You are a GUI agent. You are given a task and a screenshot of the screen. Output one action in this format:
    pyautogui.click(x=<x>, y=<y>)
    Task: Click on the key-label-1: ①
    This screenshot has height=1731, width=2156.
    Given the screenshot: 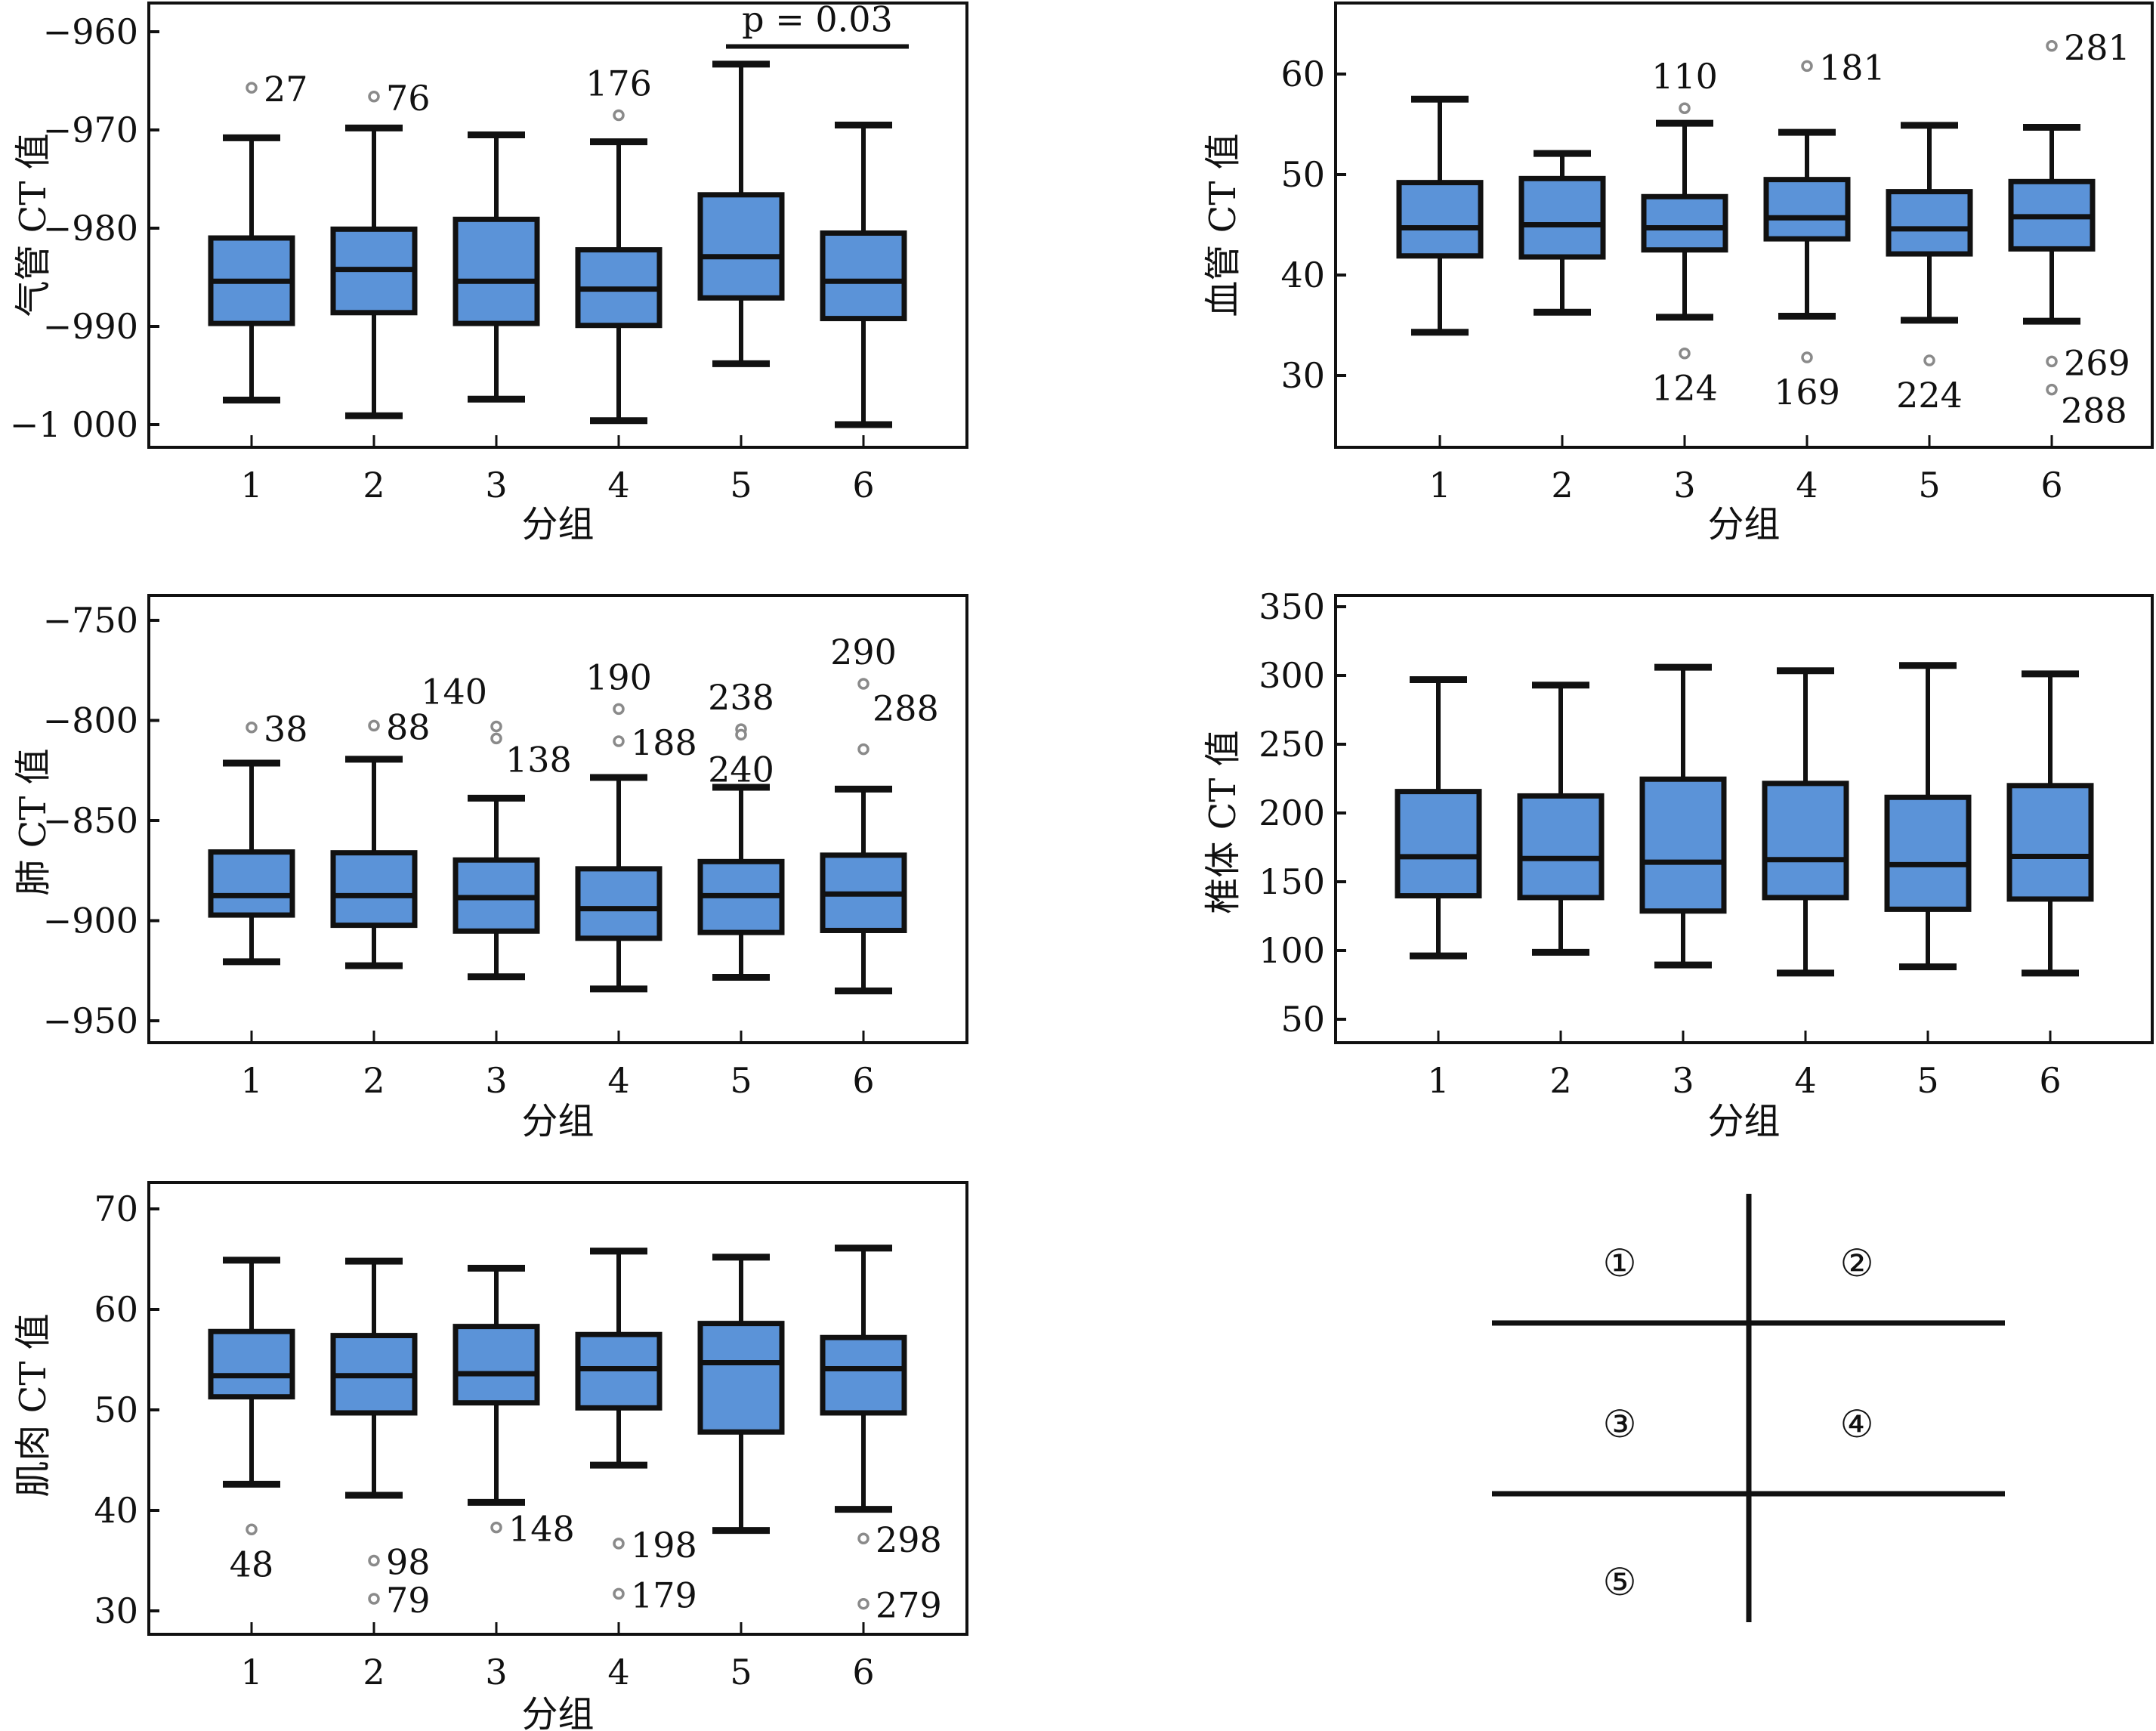 What is the action you would take?
    pyautogui.click(x=1620, y=1263)
    